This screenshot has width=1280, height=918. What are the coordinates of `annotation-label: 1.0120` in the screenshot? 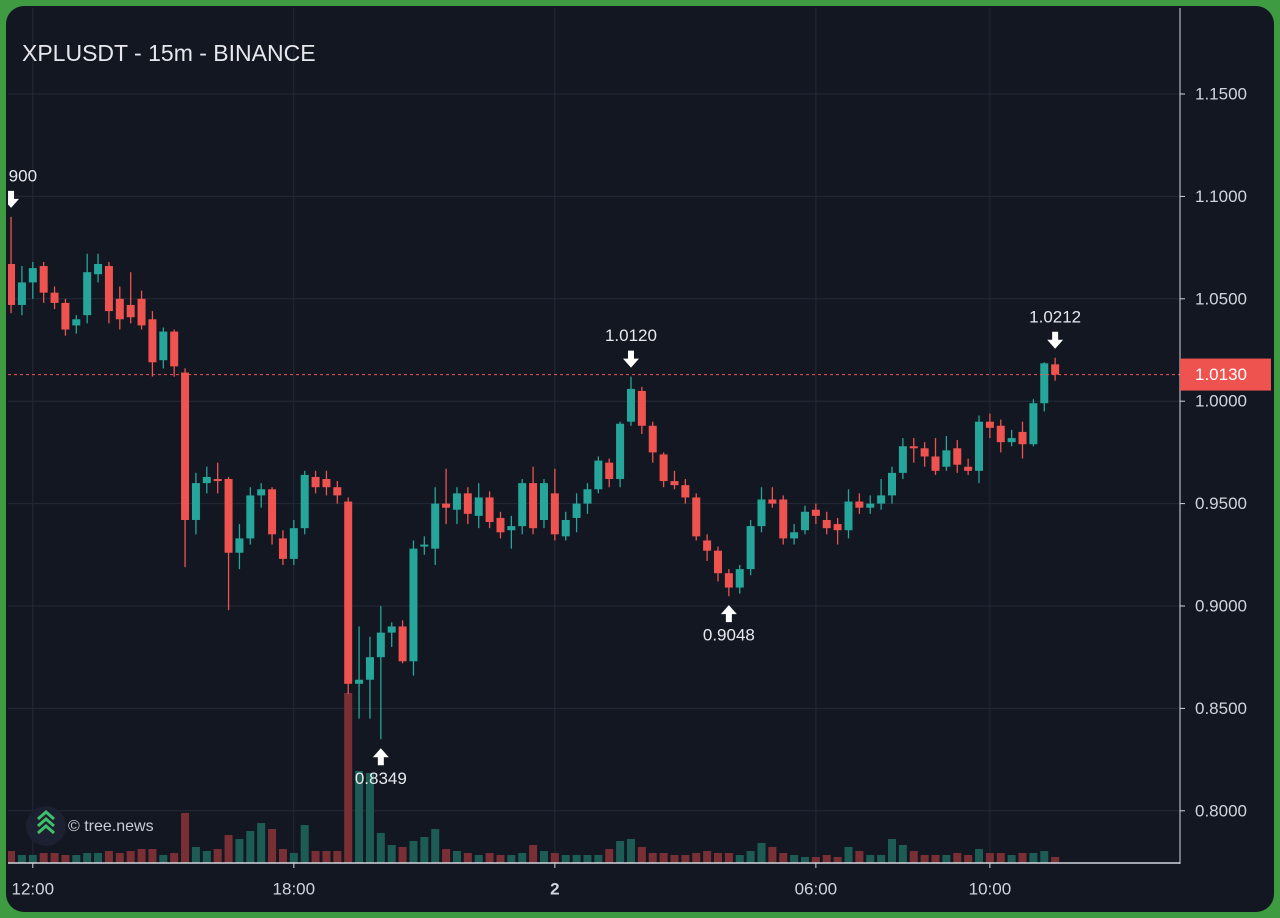 It's located at (631, 335).